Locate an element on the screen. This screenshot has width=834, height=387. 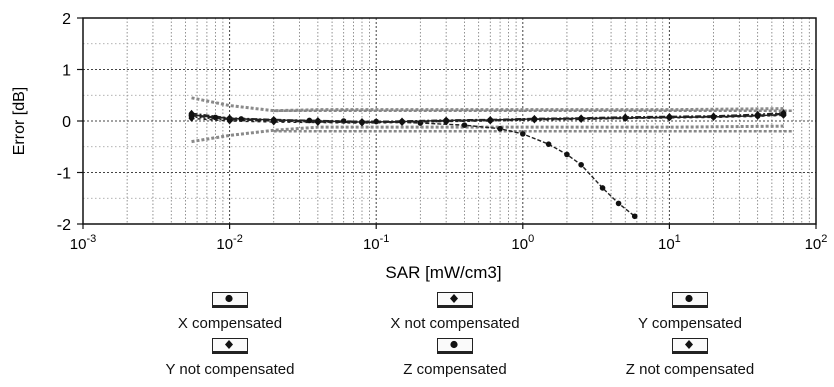
x-axis-label: SAR [mW/cm3] is located at coordinates (443, 272).